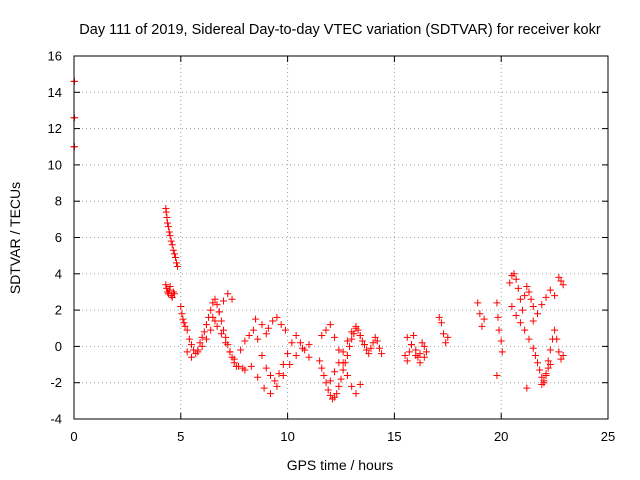  Describe the element at coordinates (58, 310) in the screenshot. I see `y-tick-label: 2` at that location.